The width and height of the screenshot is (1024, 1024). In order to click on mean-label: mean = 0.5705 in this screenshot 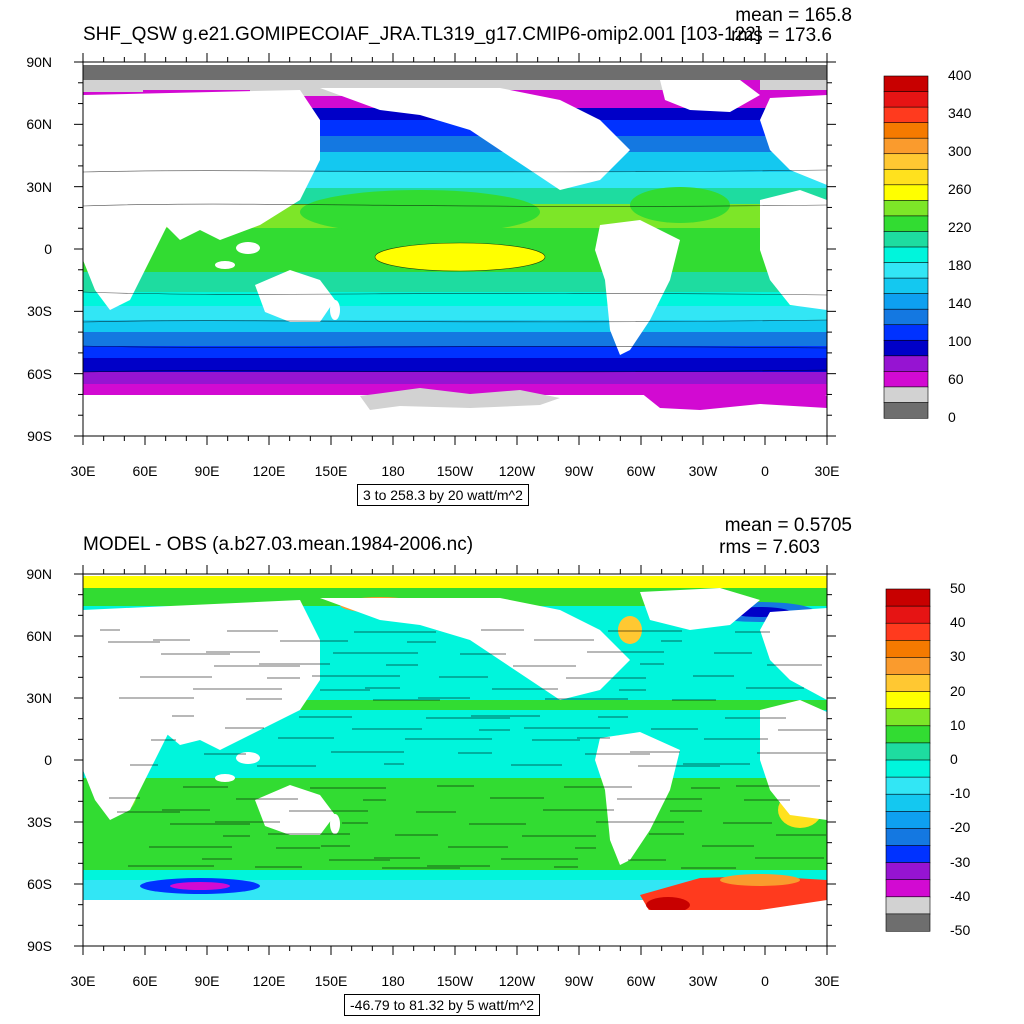, I will do `click(788, 525)`.